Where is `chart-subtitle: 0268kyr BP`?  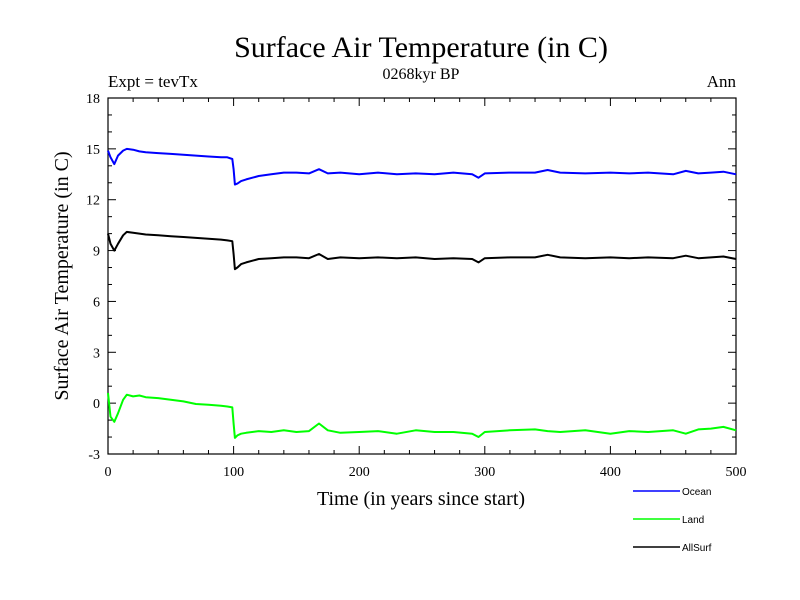
chart-subtitle: 0268kyr BP is located at coordinates (421, 74).